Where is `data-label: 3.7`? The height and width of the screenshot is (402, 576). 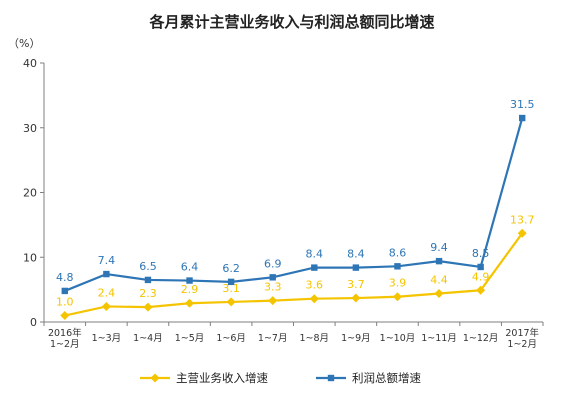
data-label: 3.7 is located at coordinates (356, 284).